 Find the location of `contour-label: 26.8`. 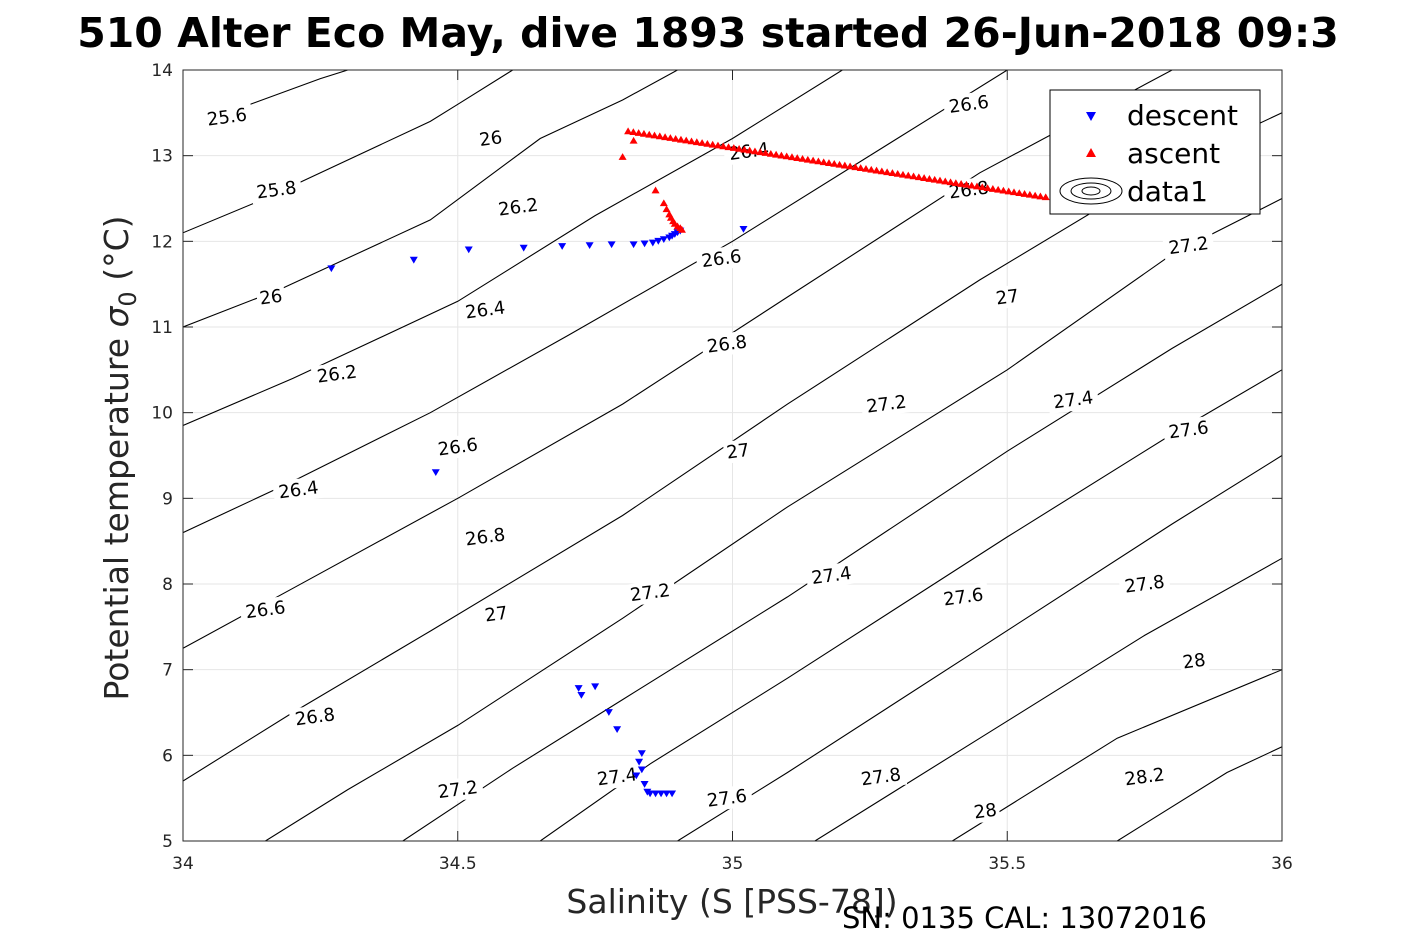

contour-label: 26.8 is located at coordinates (315, 716).